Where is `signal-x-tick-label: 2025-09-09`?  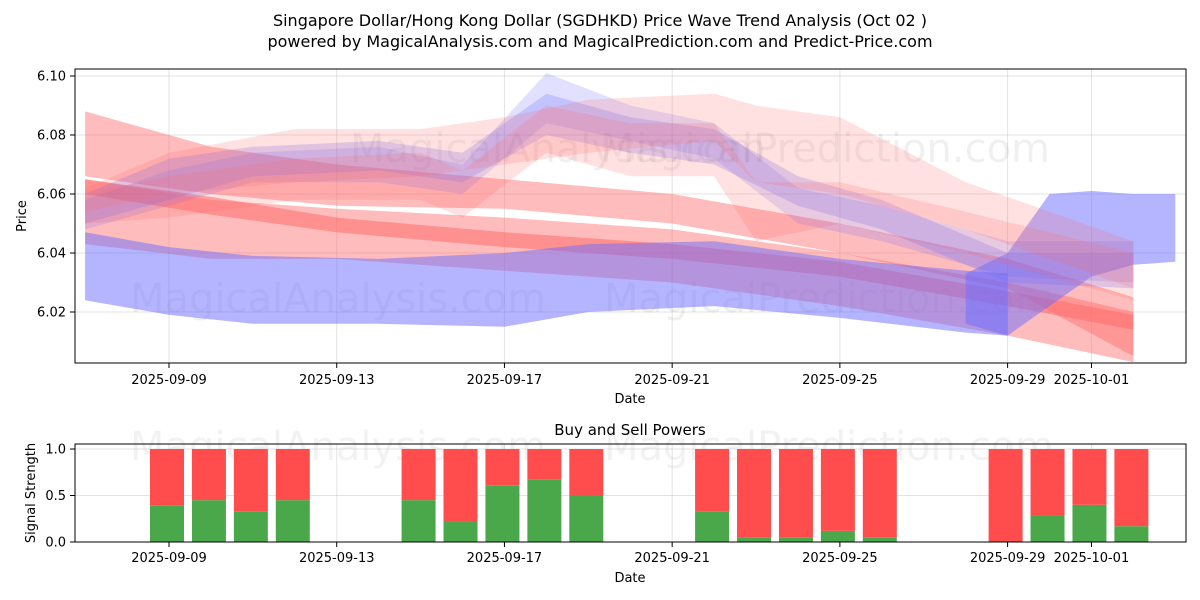
signal-x-tick-label: 2025-09-09 is located at coordinates (169, 558).